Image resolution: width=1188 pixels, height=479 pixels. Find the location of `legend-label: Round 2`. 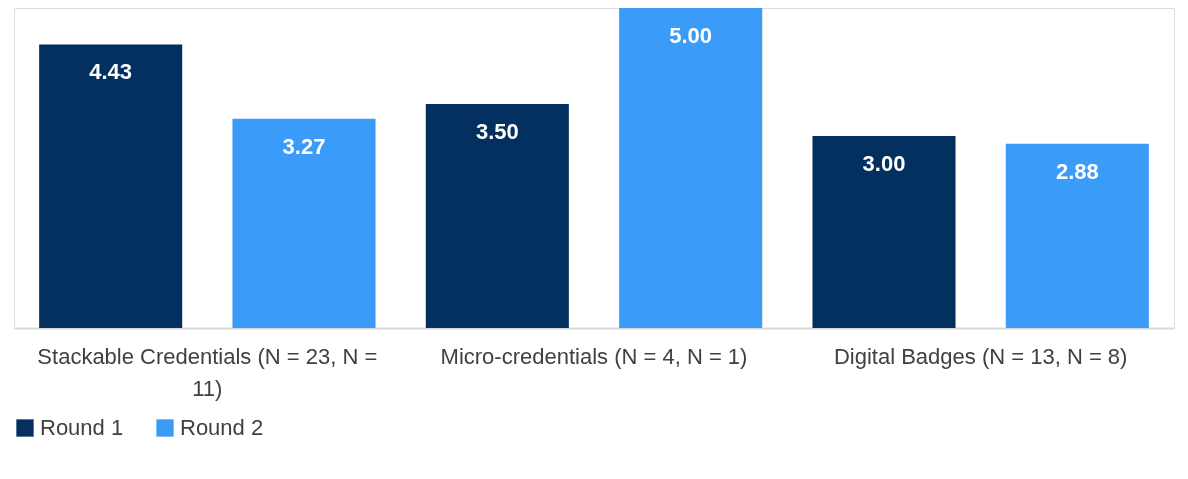

legend-label: Round 2 is located at coordinates (222, 427).